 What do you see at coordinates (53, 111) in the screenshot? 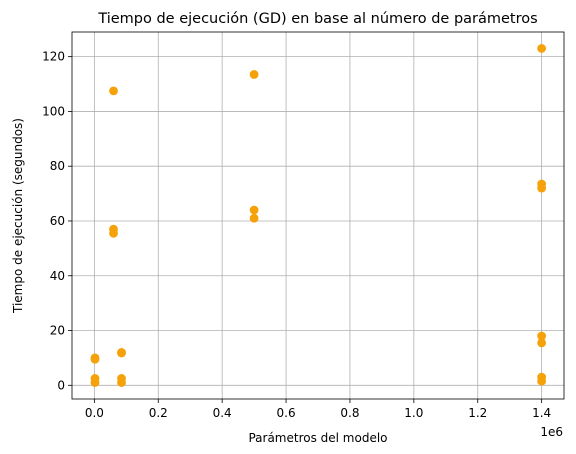
I see `y-tick-label: 100` at bounding box center [53, 111].